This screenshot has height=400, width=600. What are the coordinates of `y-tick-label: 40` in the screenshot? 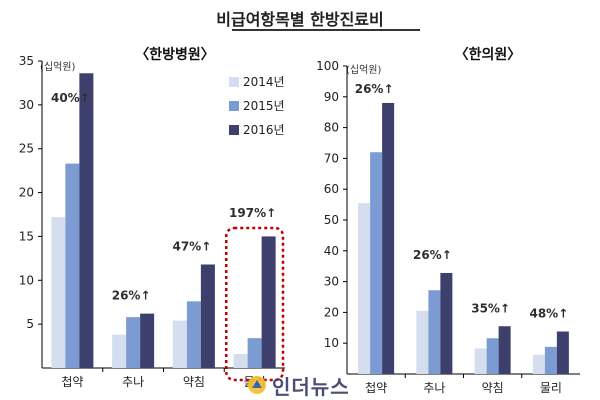 It's located at (331, 251).